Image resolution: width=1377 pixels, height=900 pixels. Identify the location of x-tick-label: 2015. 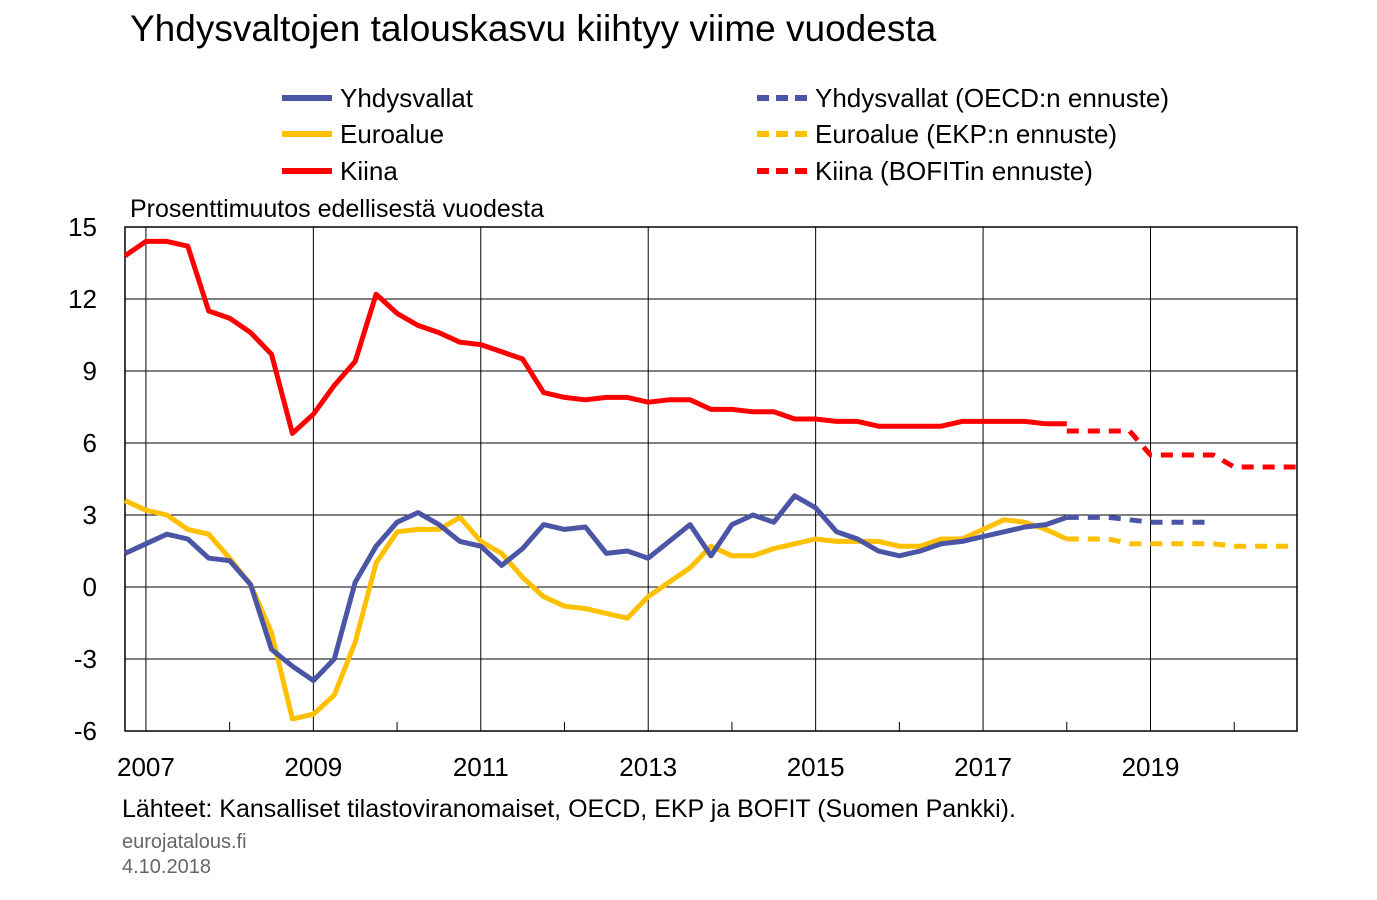
(816, 767).